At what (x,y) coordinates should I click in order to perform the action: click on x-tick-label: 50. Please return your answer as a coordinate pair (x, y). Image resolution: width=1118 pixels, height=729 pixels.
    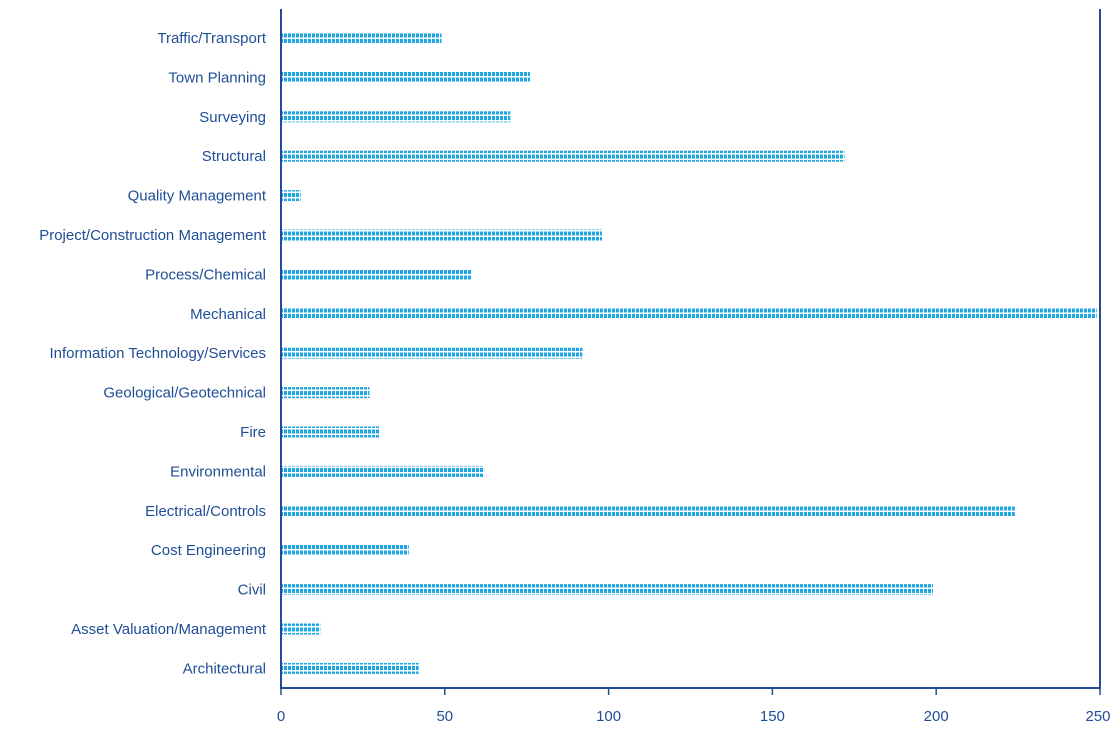
    Looking at the image, I should click on (444, 716).